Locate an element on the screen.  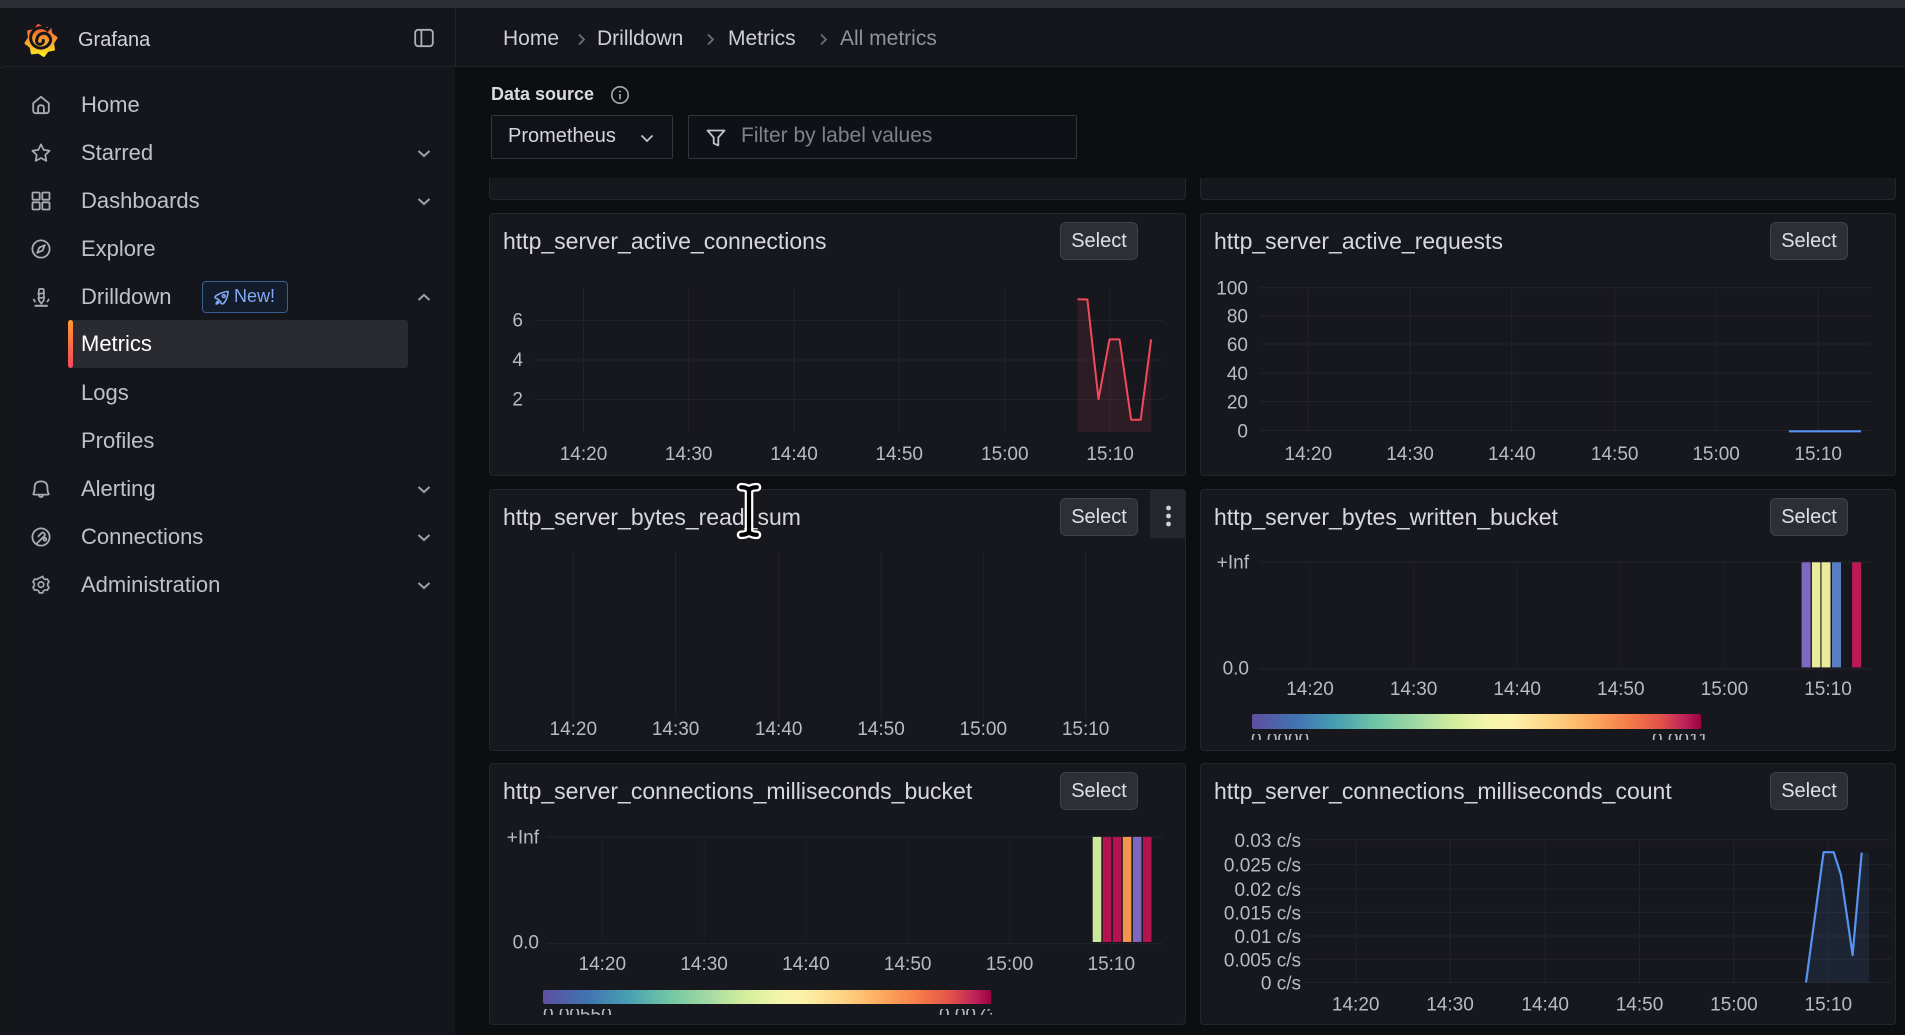
svg-text: 40 is located at coordinates (1237, 374).